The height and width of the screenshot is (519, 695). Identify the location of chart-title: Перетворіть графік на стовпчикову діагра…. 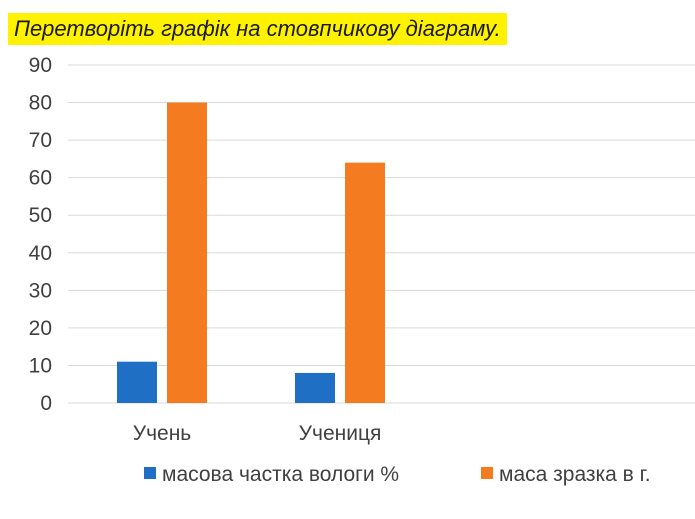
(257, 28).